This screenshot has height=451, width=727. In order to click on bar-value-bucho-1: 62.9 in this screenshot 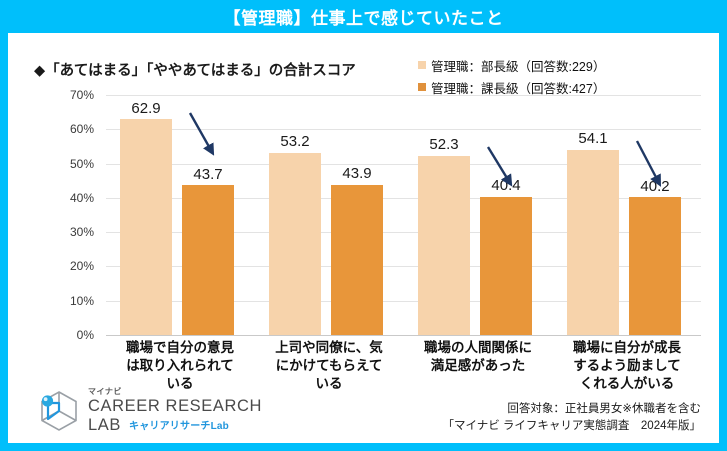, I will do `click(146, 108)`.